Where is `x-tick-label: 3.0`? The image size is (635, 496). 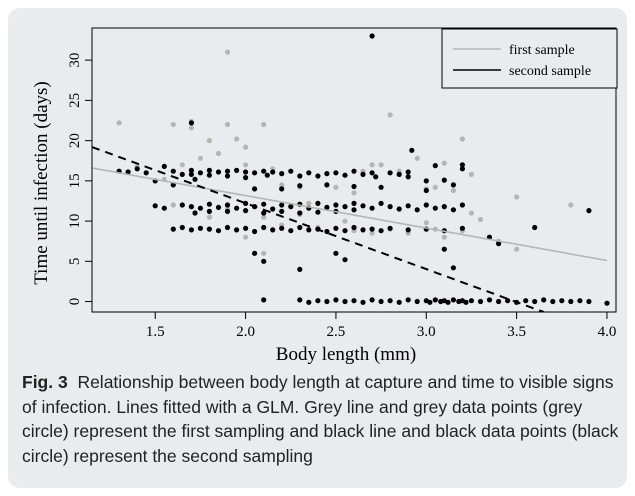 x-tick-label: 3.0 is located at coordinates (426, 332).